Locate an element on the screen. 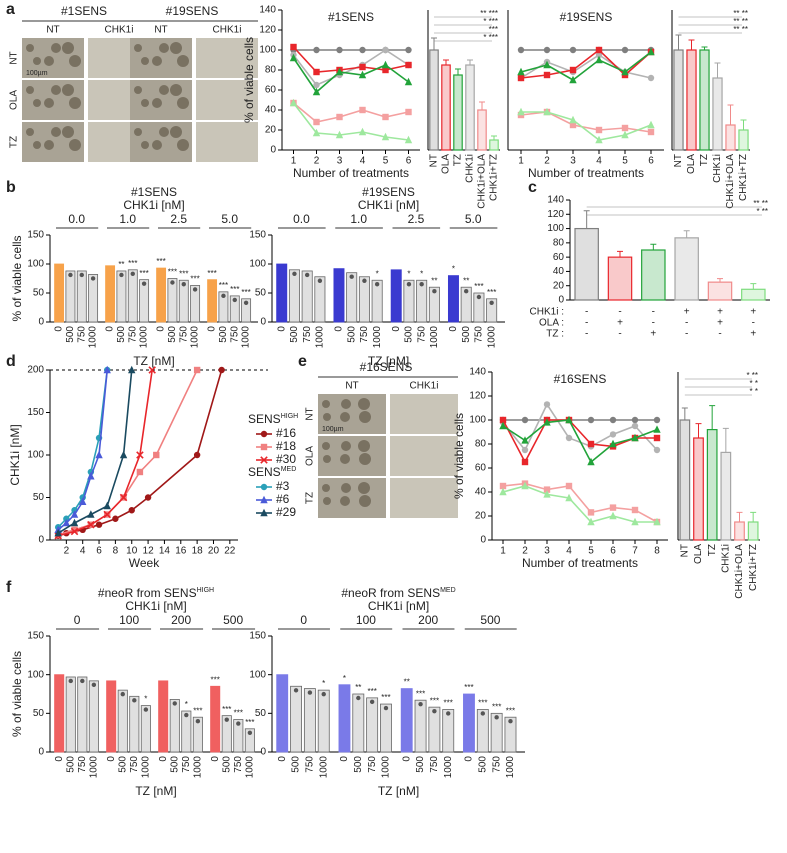 The width and height of the screenshot is (787, 853). x-tick-label: OLA is located at coordinates (446, 164).